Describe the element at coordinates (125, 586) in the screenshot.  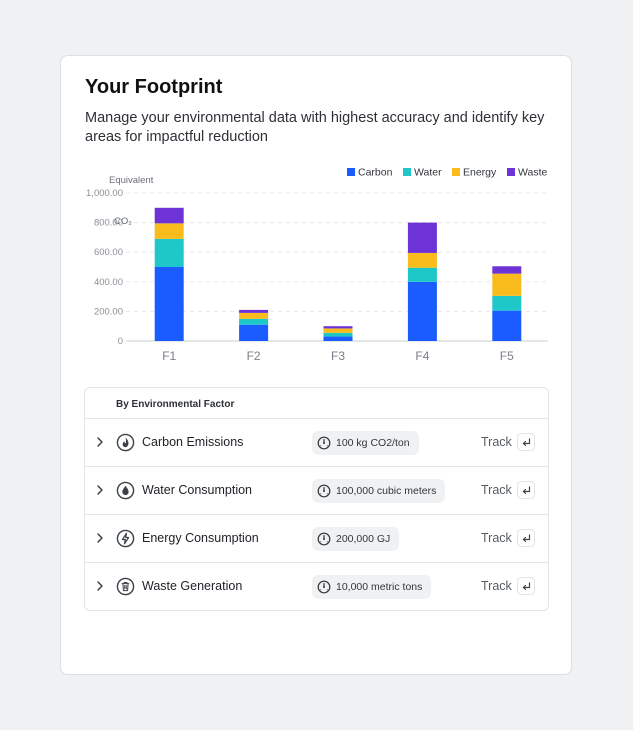
I see `trash-icon` at that location.